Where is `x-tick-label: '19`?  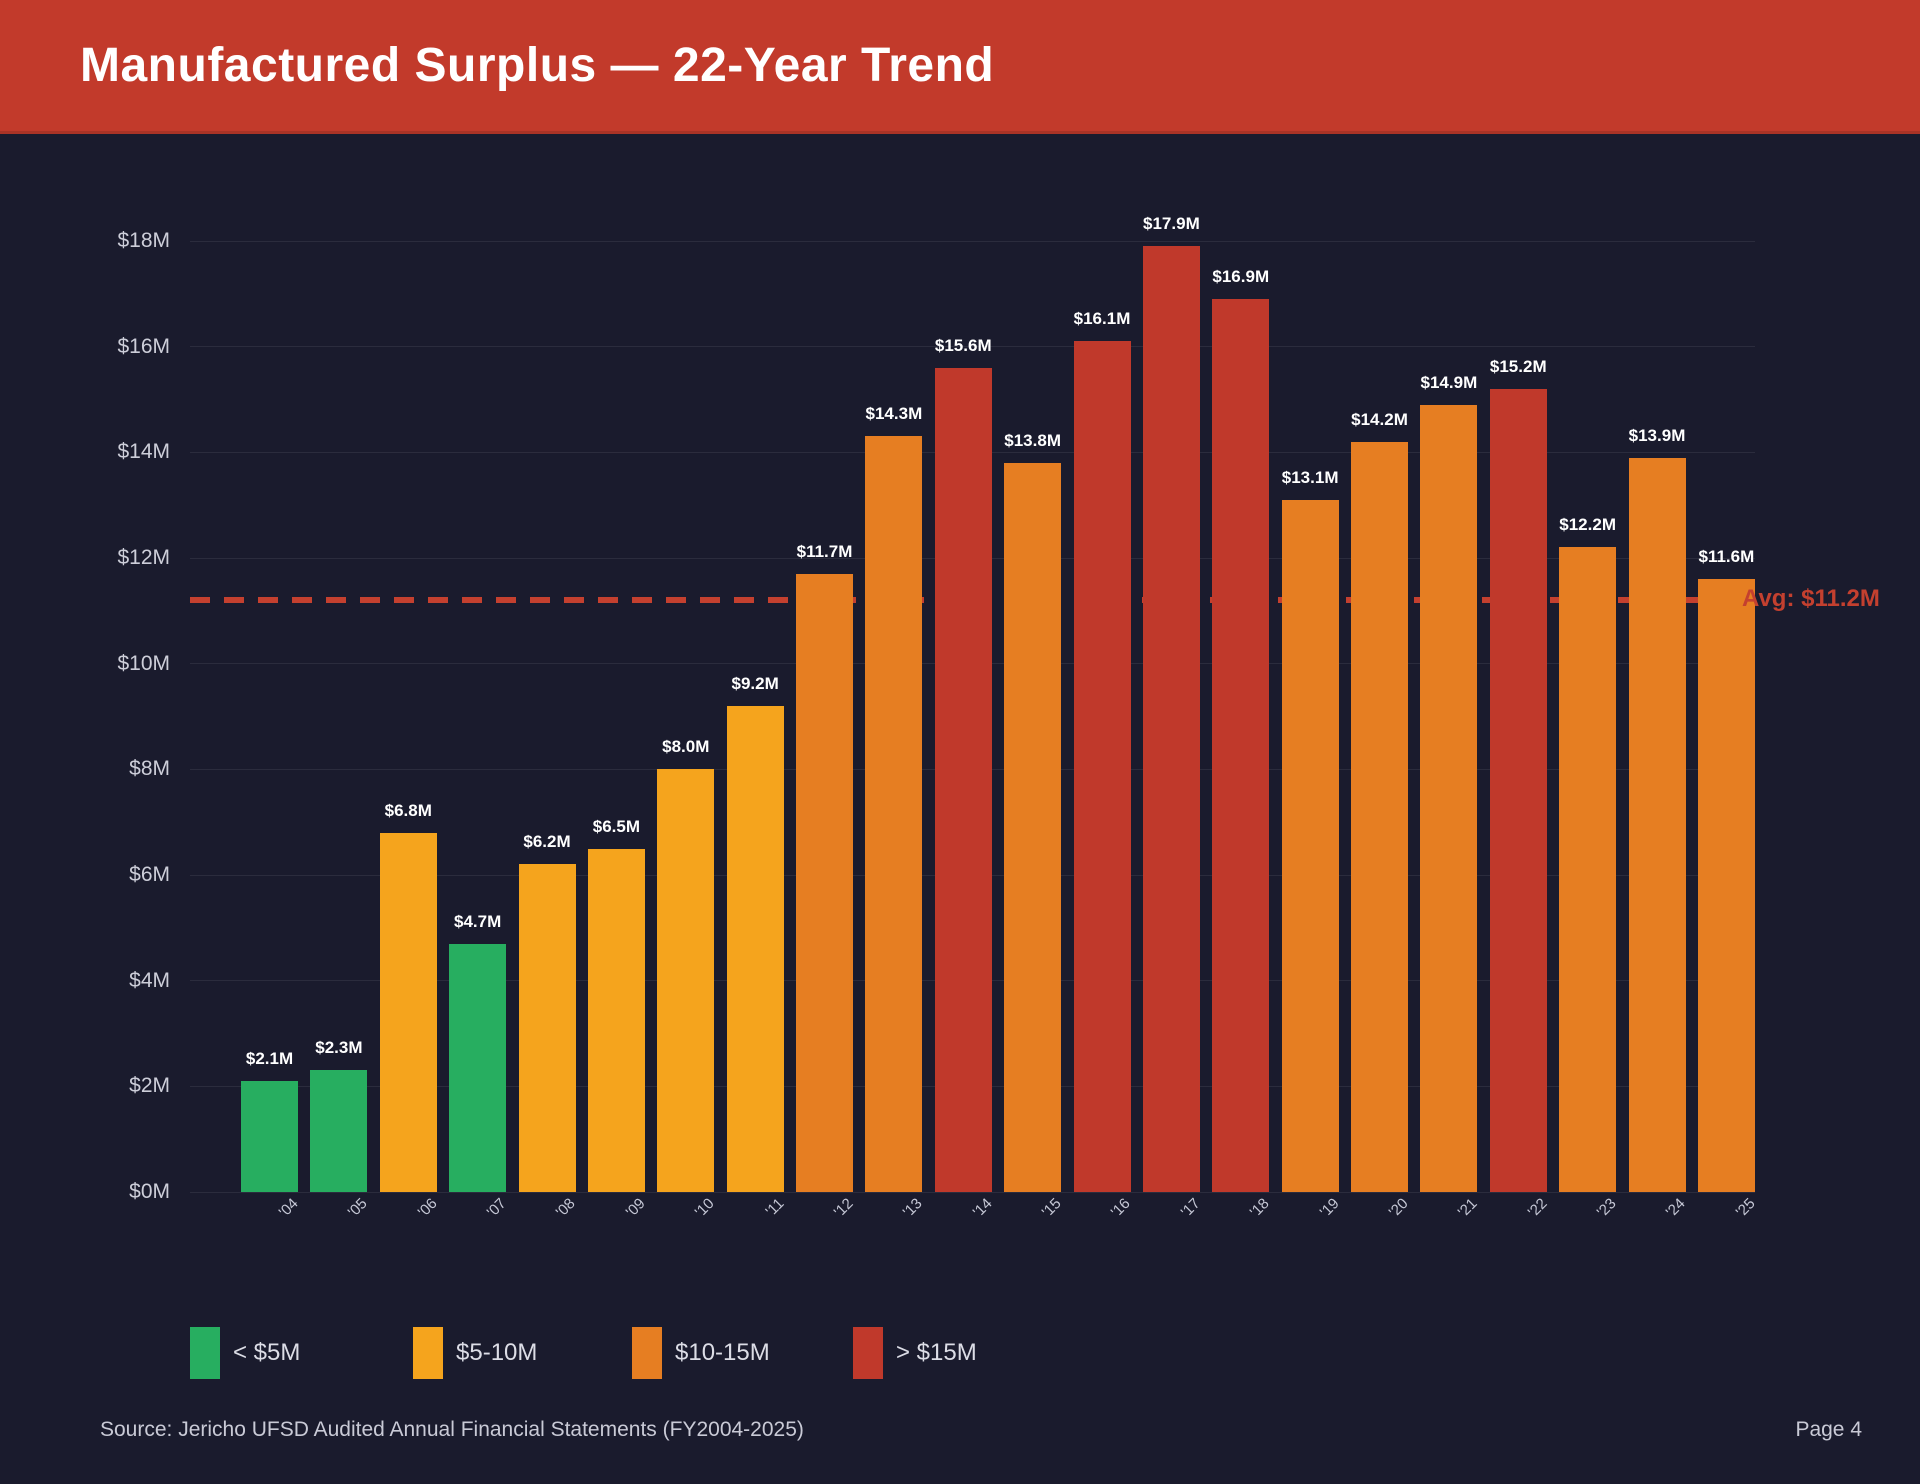 x-tick-label: '19 is located at coordinates (1329, 1208).